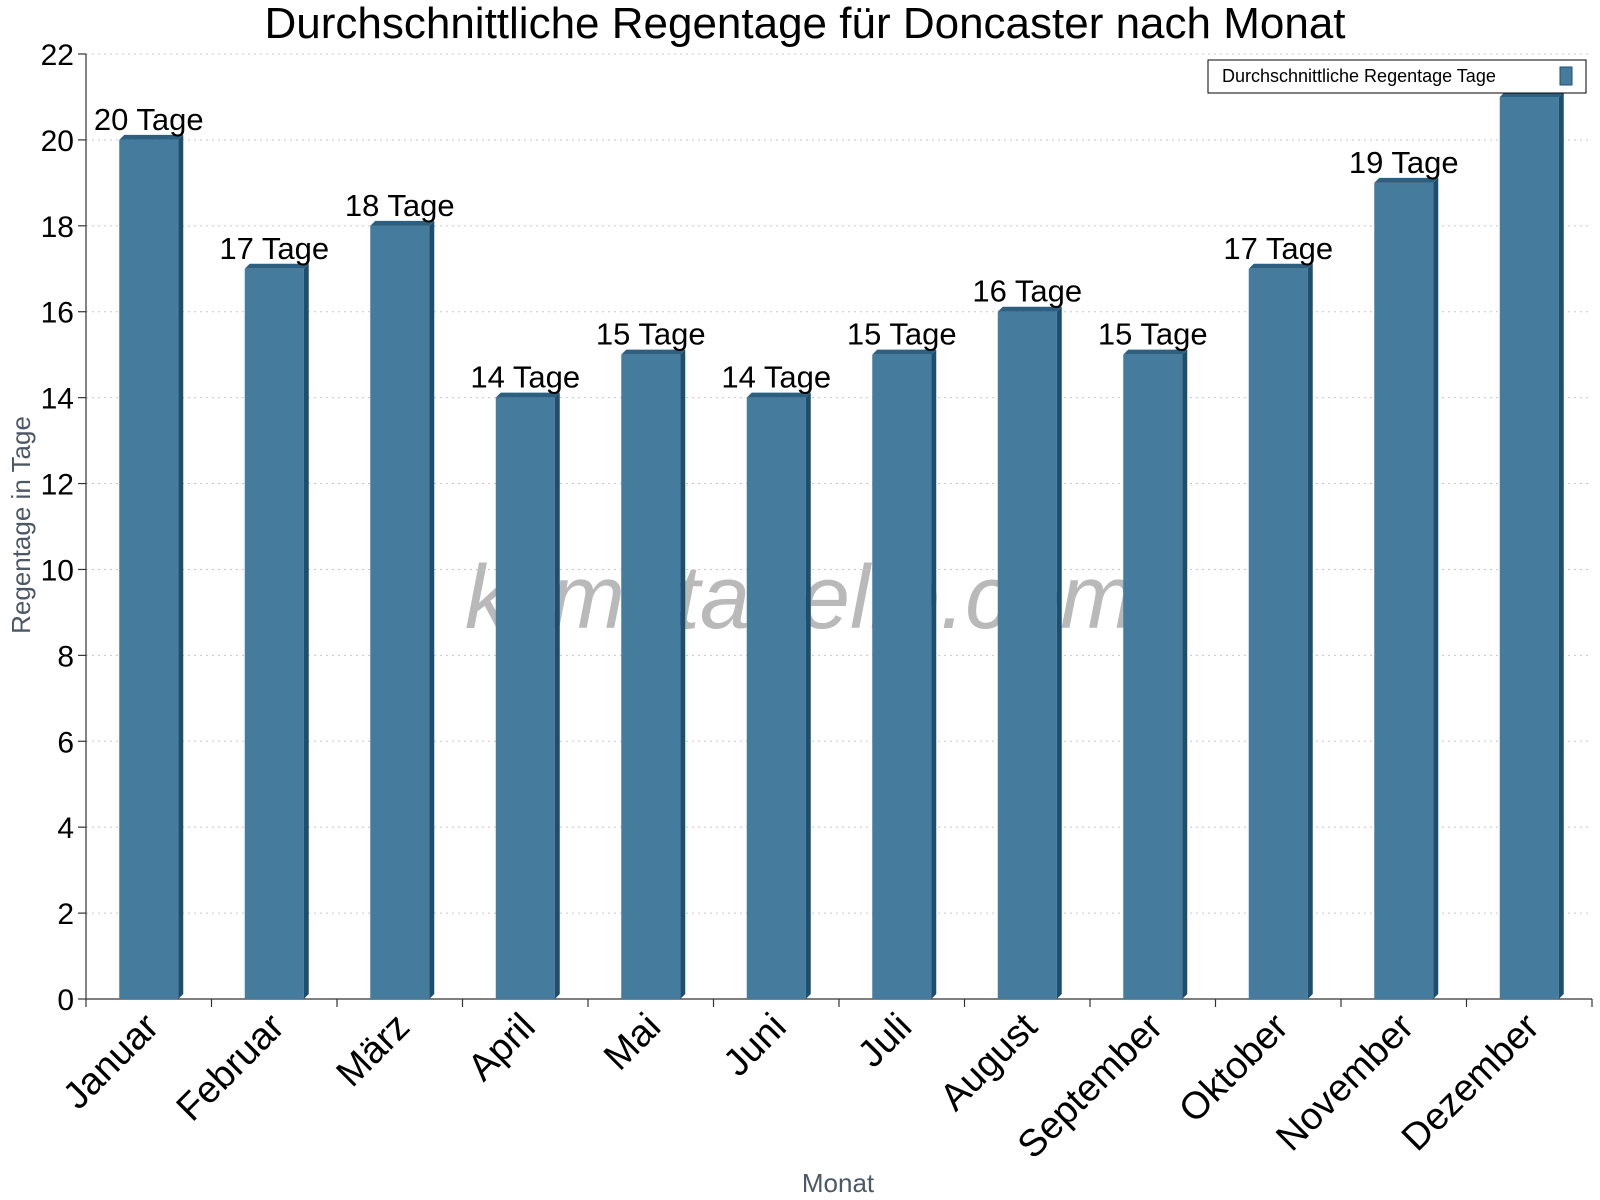 The height and width of the screenshot is (1200, 1600). Describe the element at coordinates (111, 1061) in the screenshot. I see `x-tick-label: Januar` at that location.